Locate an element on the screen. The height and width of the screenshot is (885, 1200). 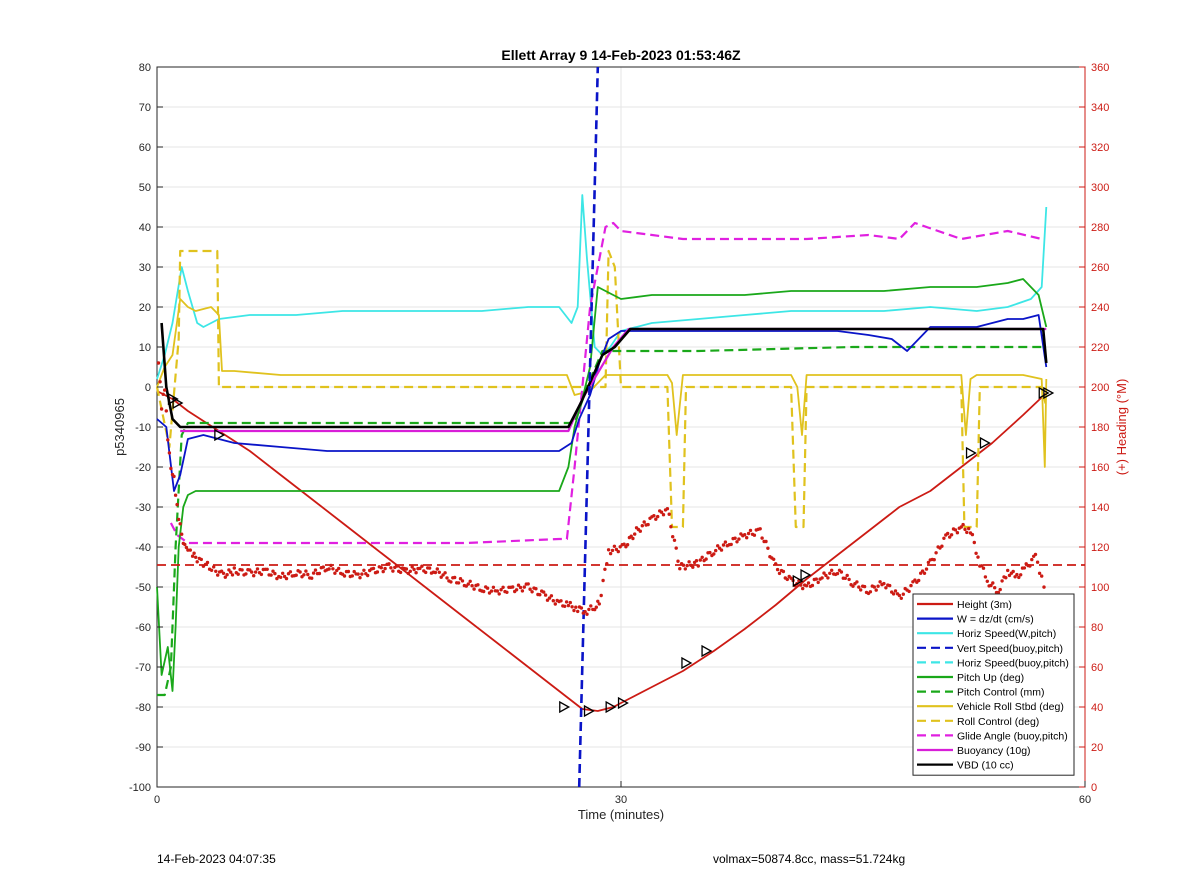
y-tick-label: -10 is located at coordinates (143, 428).